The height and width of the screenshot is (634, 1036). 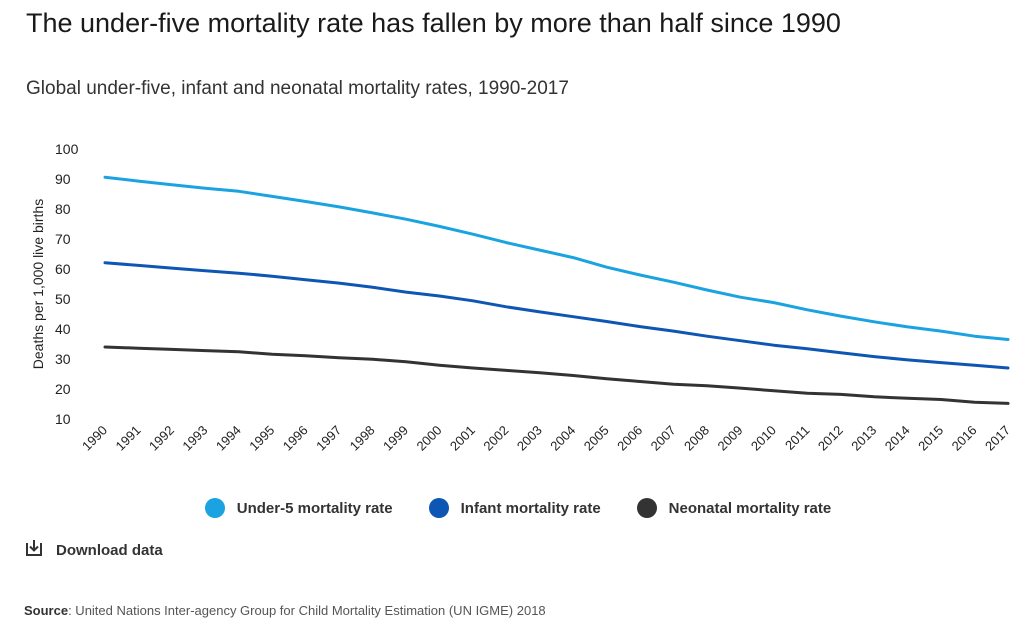 What do you see at coordinates (63, 269) in the screenshot?
I see `y-tick-label: 60` at bounding box center [63, 269].